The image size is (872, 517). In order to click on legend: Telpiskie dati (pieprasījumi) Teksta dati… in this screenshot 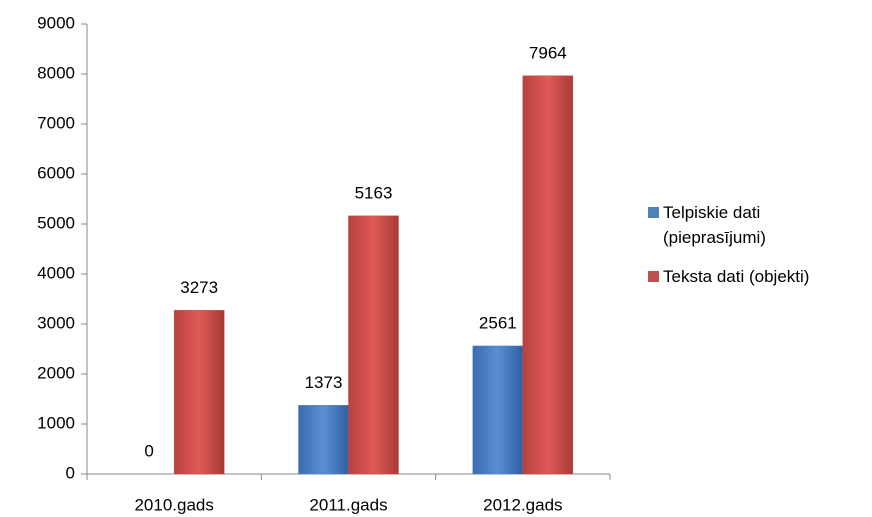, I will do `click(730, 251)`.